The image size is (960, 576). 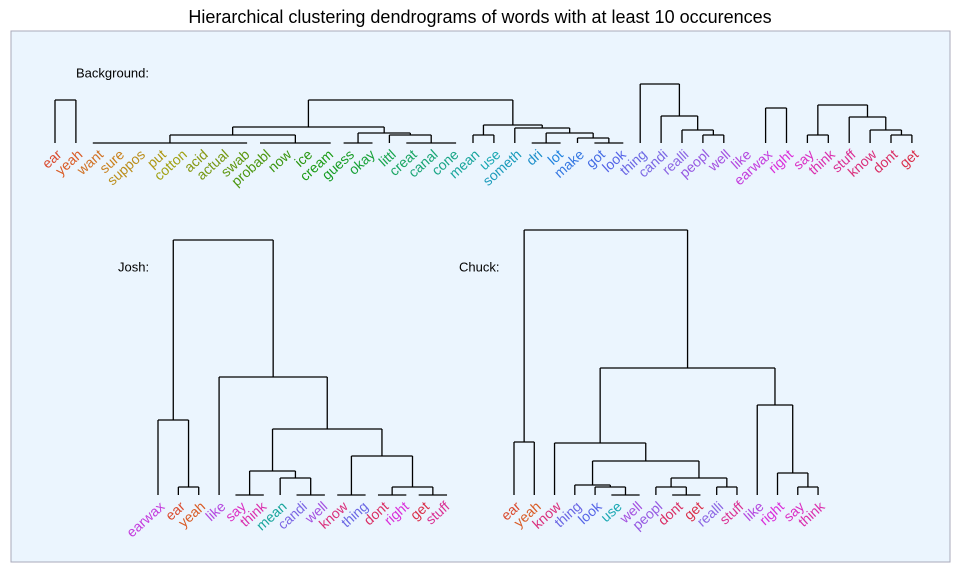 I want to click on panel-label: Chuck:, so click(x=479, y=266).